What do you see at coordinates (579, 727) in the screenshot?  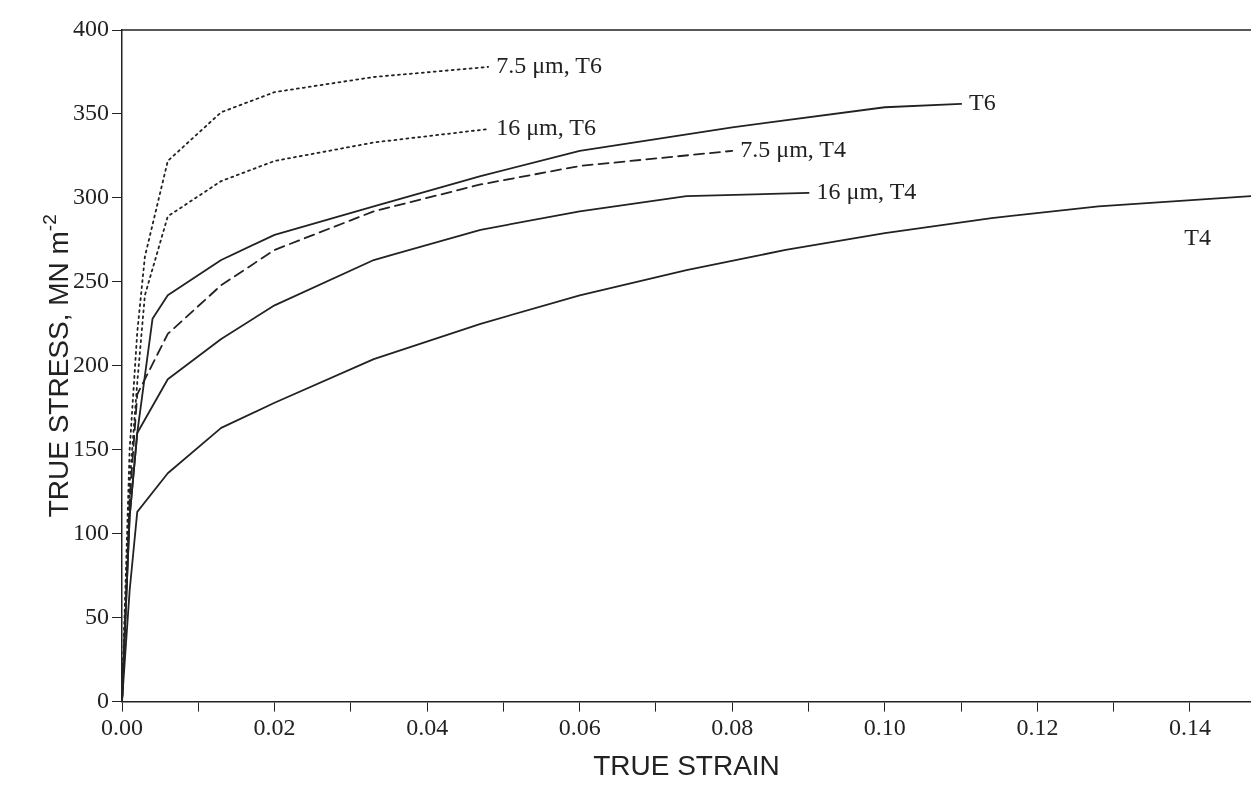 I see `x-tick-label: 0.06` at bounding box center [579, 727].